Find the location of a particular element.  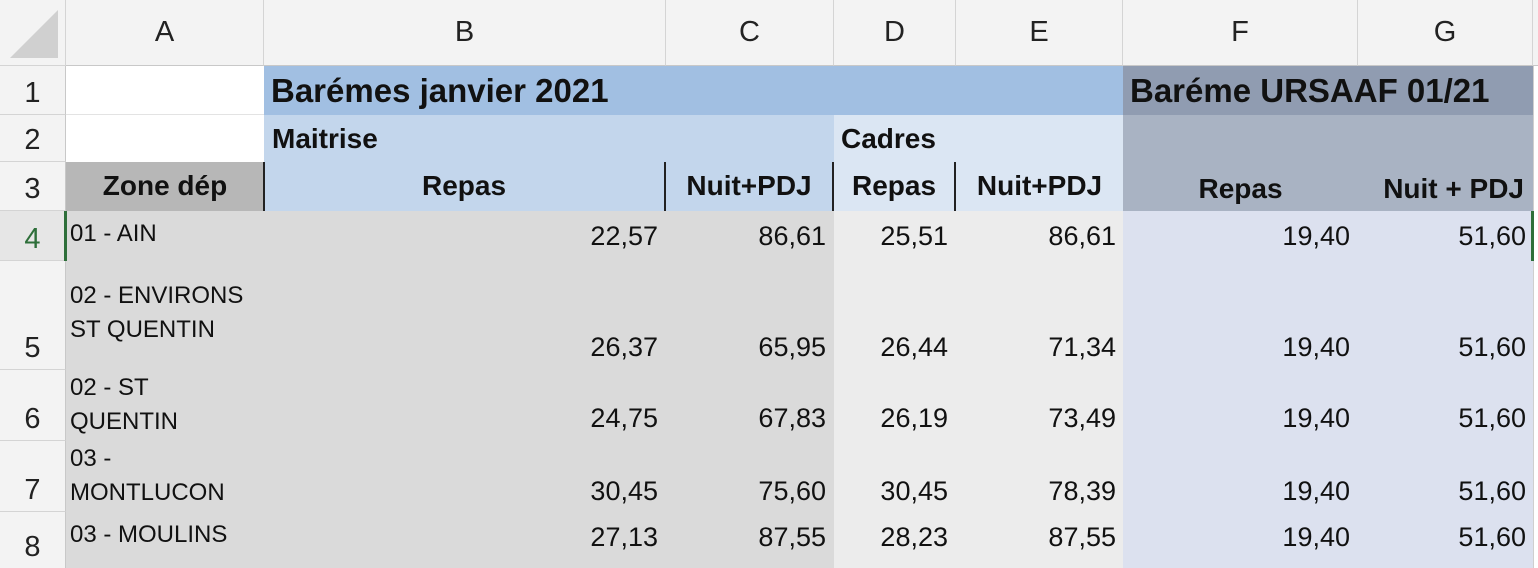

active-row-indicator is located at coordinates (65, 236).